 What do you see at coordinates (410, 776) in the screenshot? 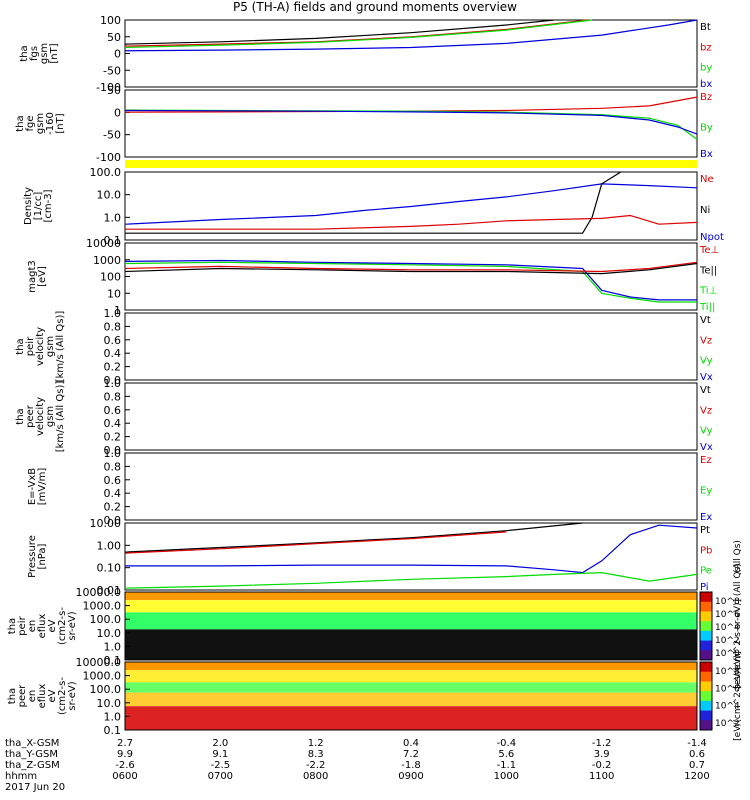
I see `xaxis-value: 0900` at bounding box center [410, 776].